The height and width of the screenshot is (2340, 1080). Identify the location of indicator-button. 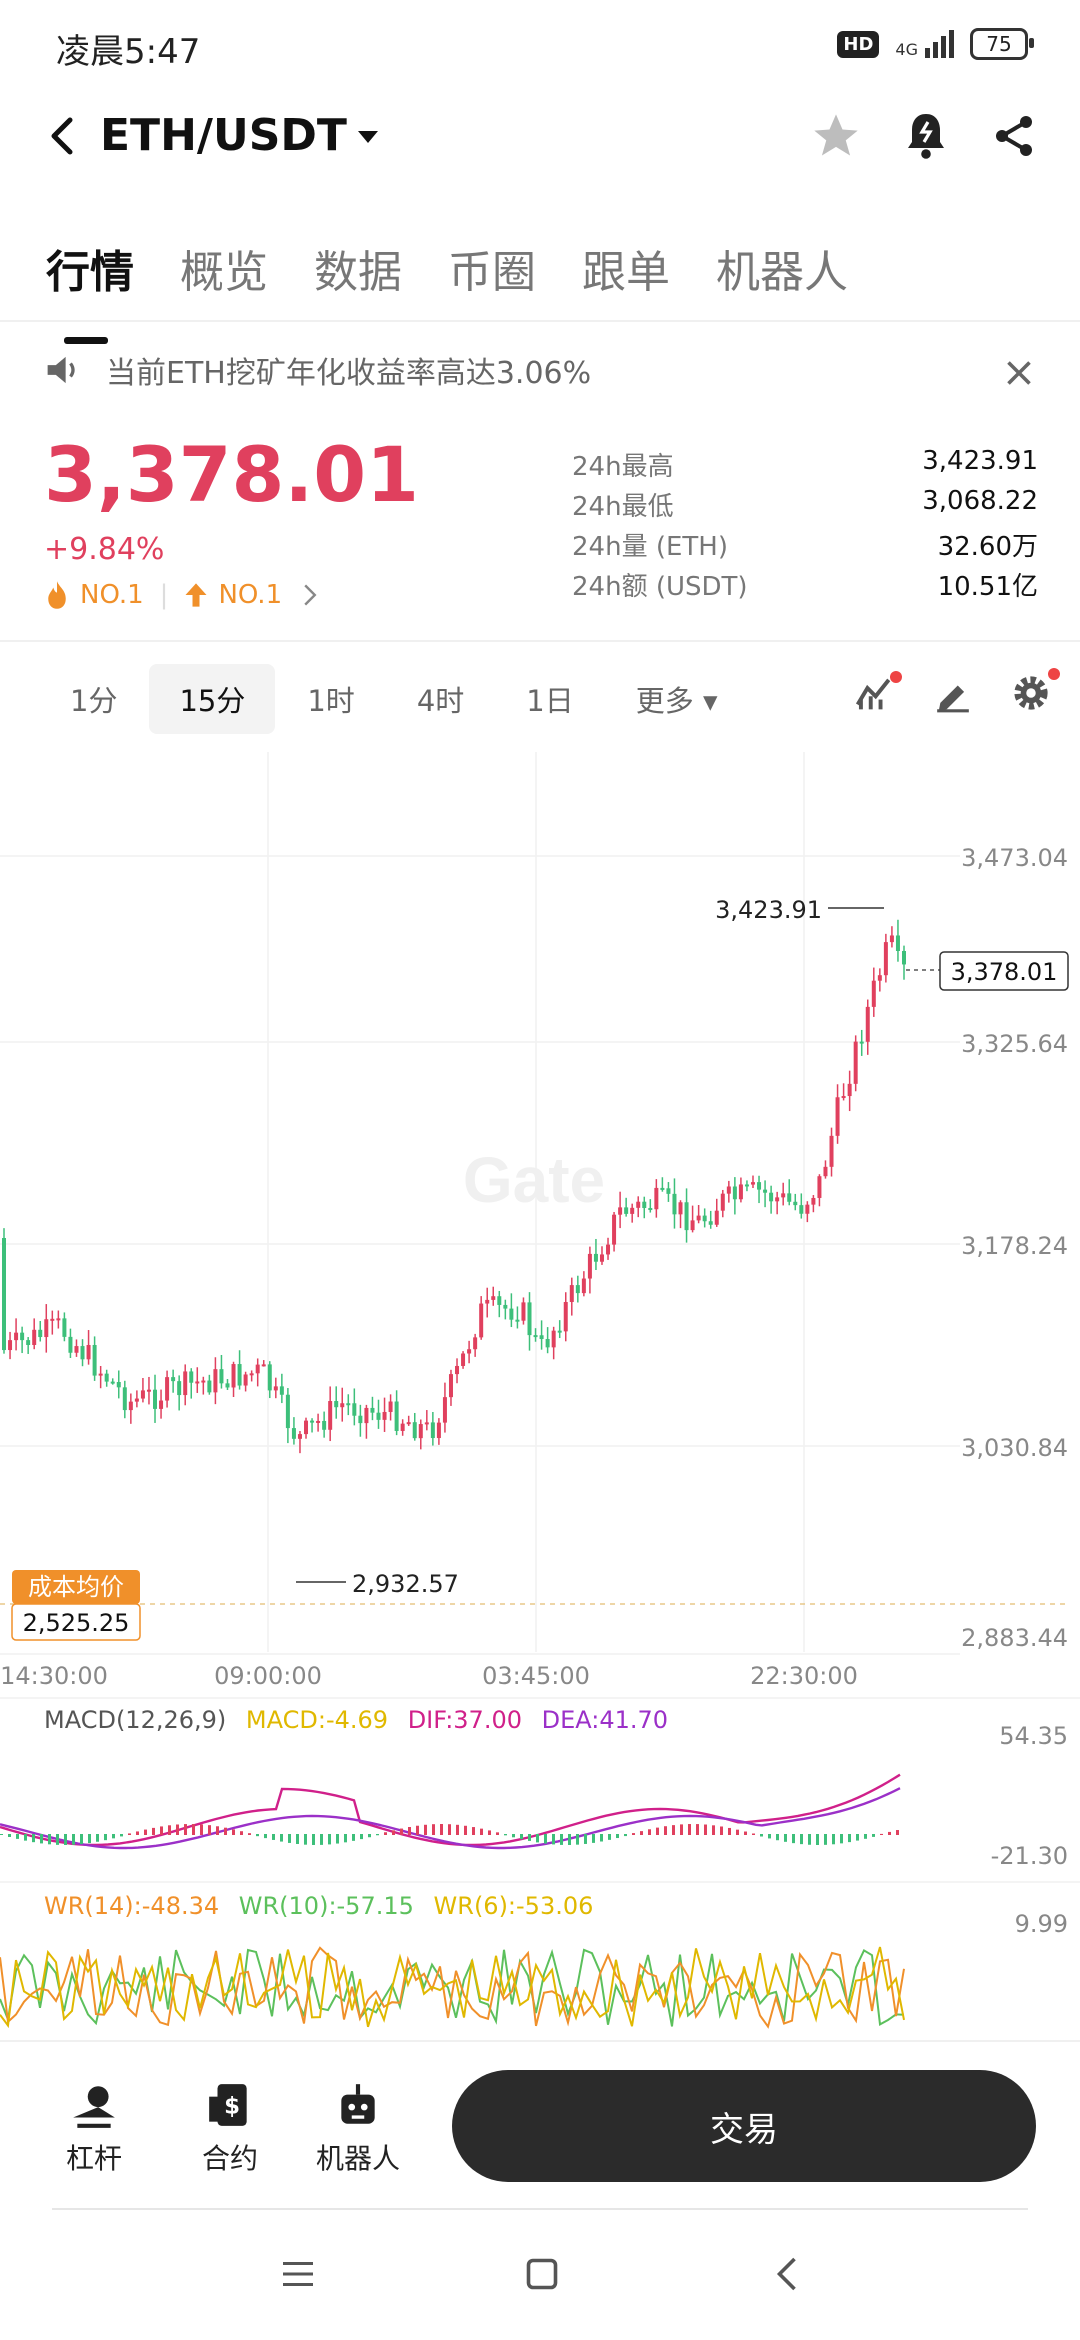
(878, 693).